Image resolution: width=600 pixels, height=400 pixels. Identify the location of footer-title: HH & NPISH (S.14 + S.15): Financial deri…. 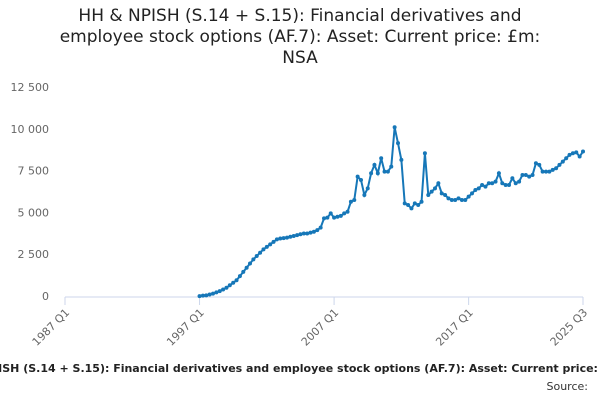
(300, 368).